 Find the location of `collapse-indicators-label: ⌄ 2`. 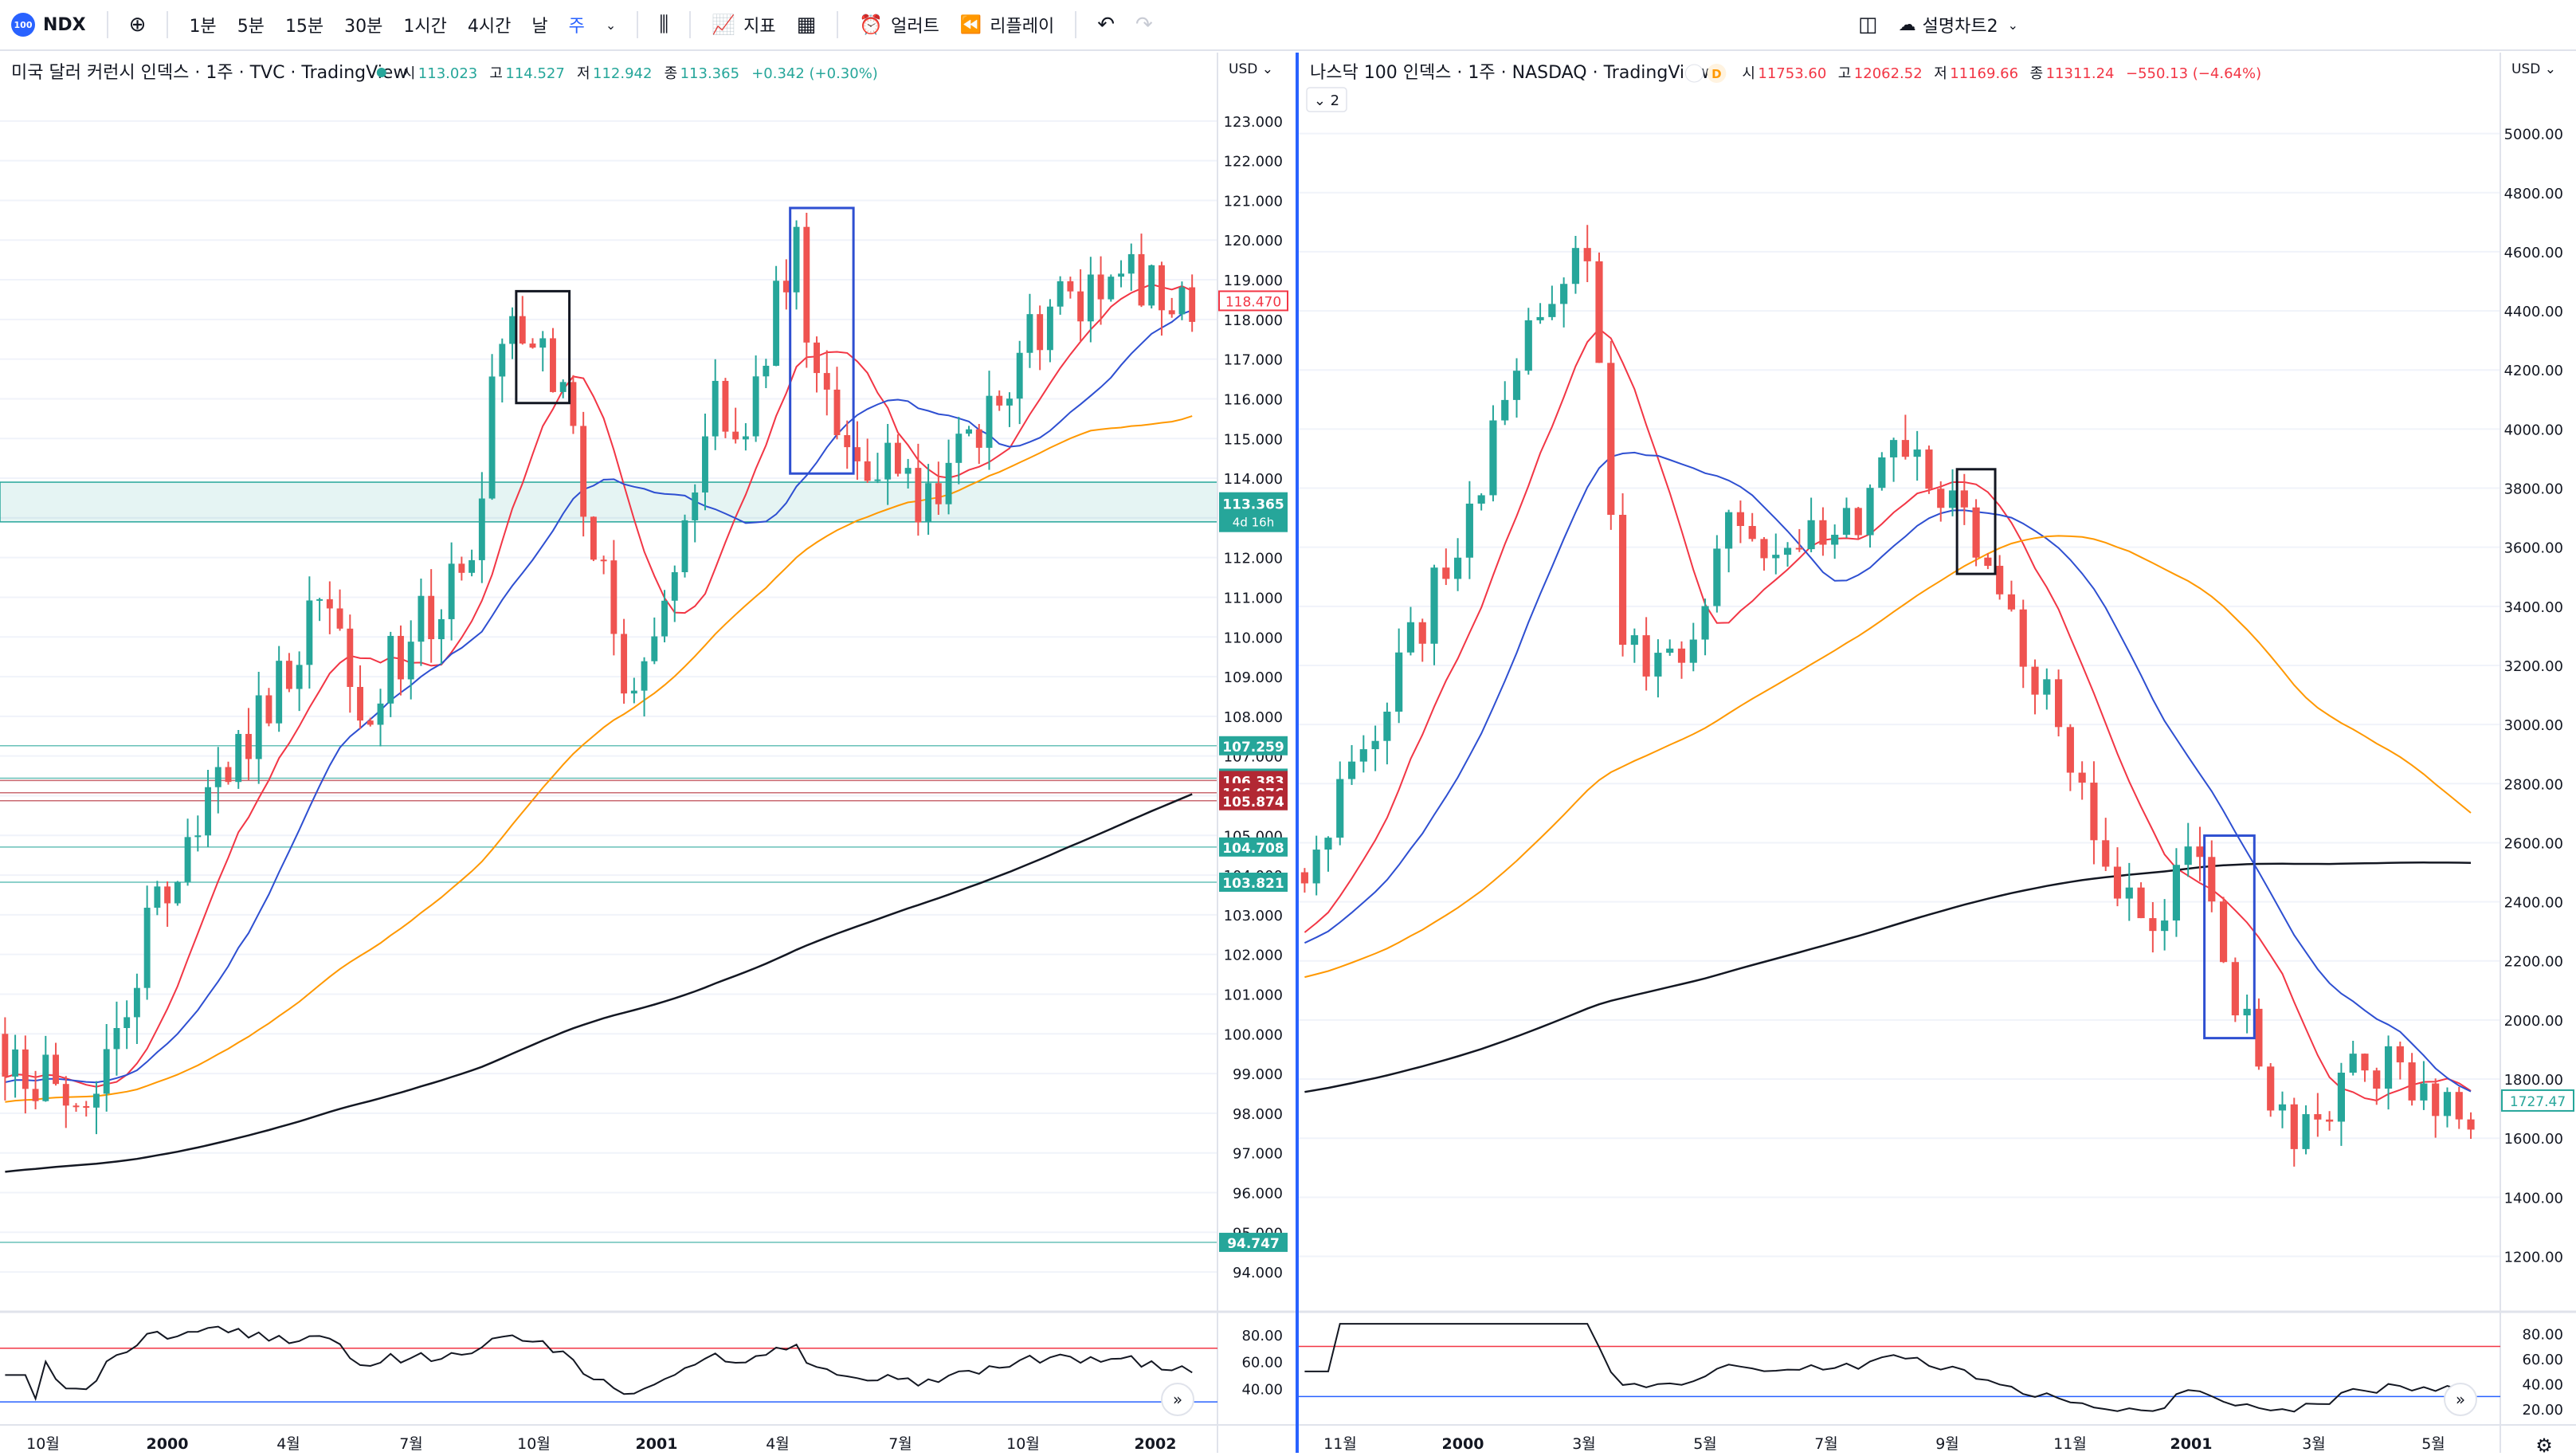

collapse-indicators-label: ⌄ 2 is located at coordinates (1326, 100).